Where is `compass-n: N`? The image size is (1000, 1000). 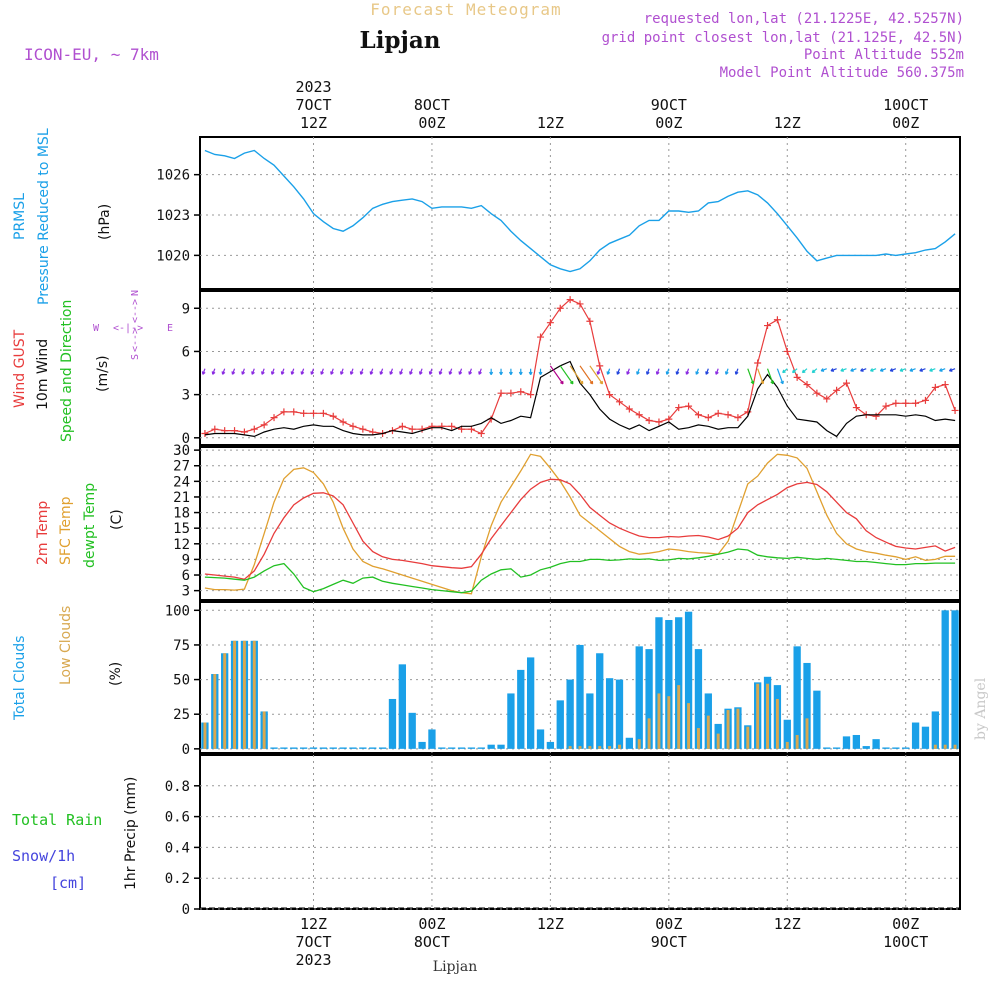 compass-n: N is located at coordinates (135, 293).